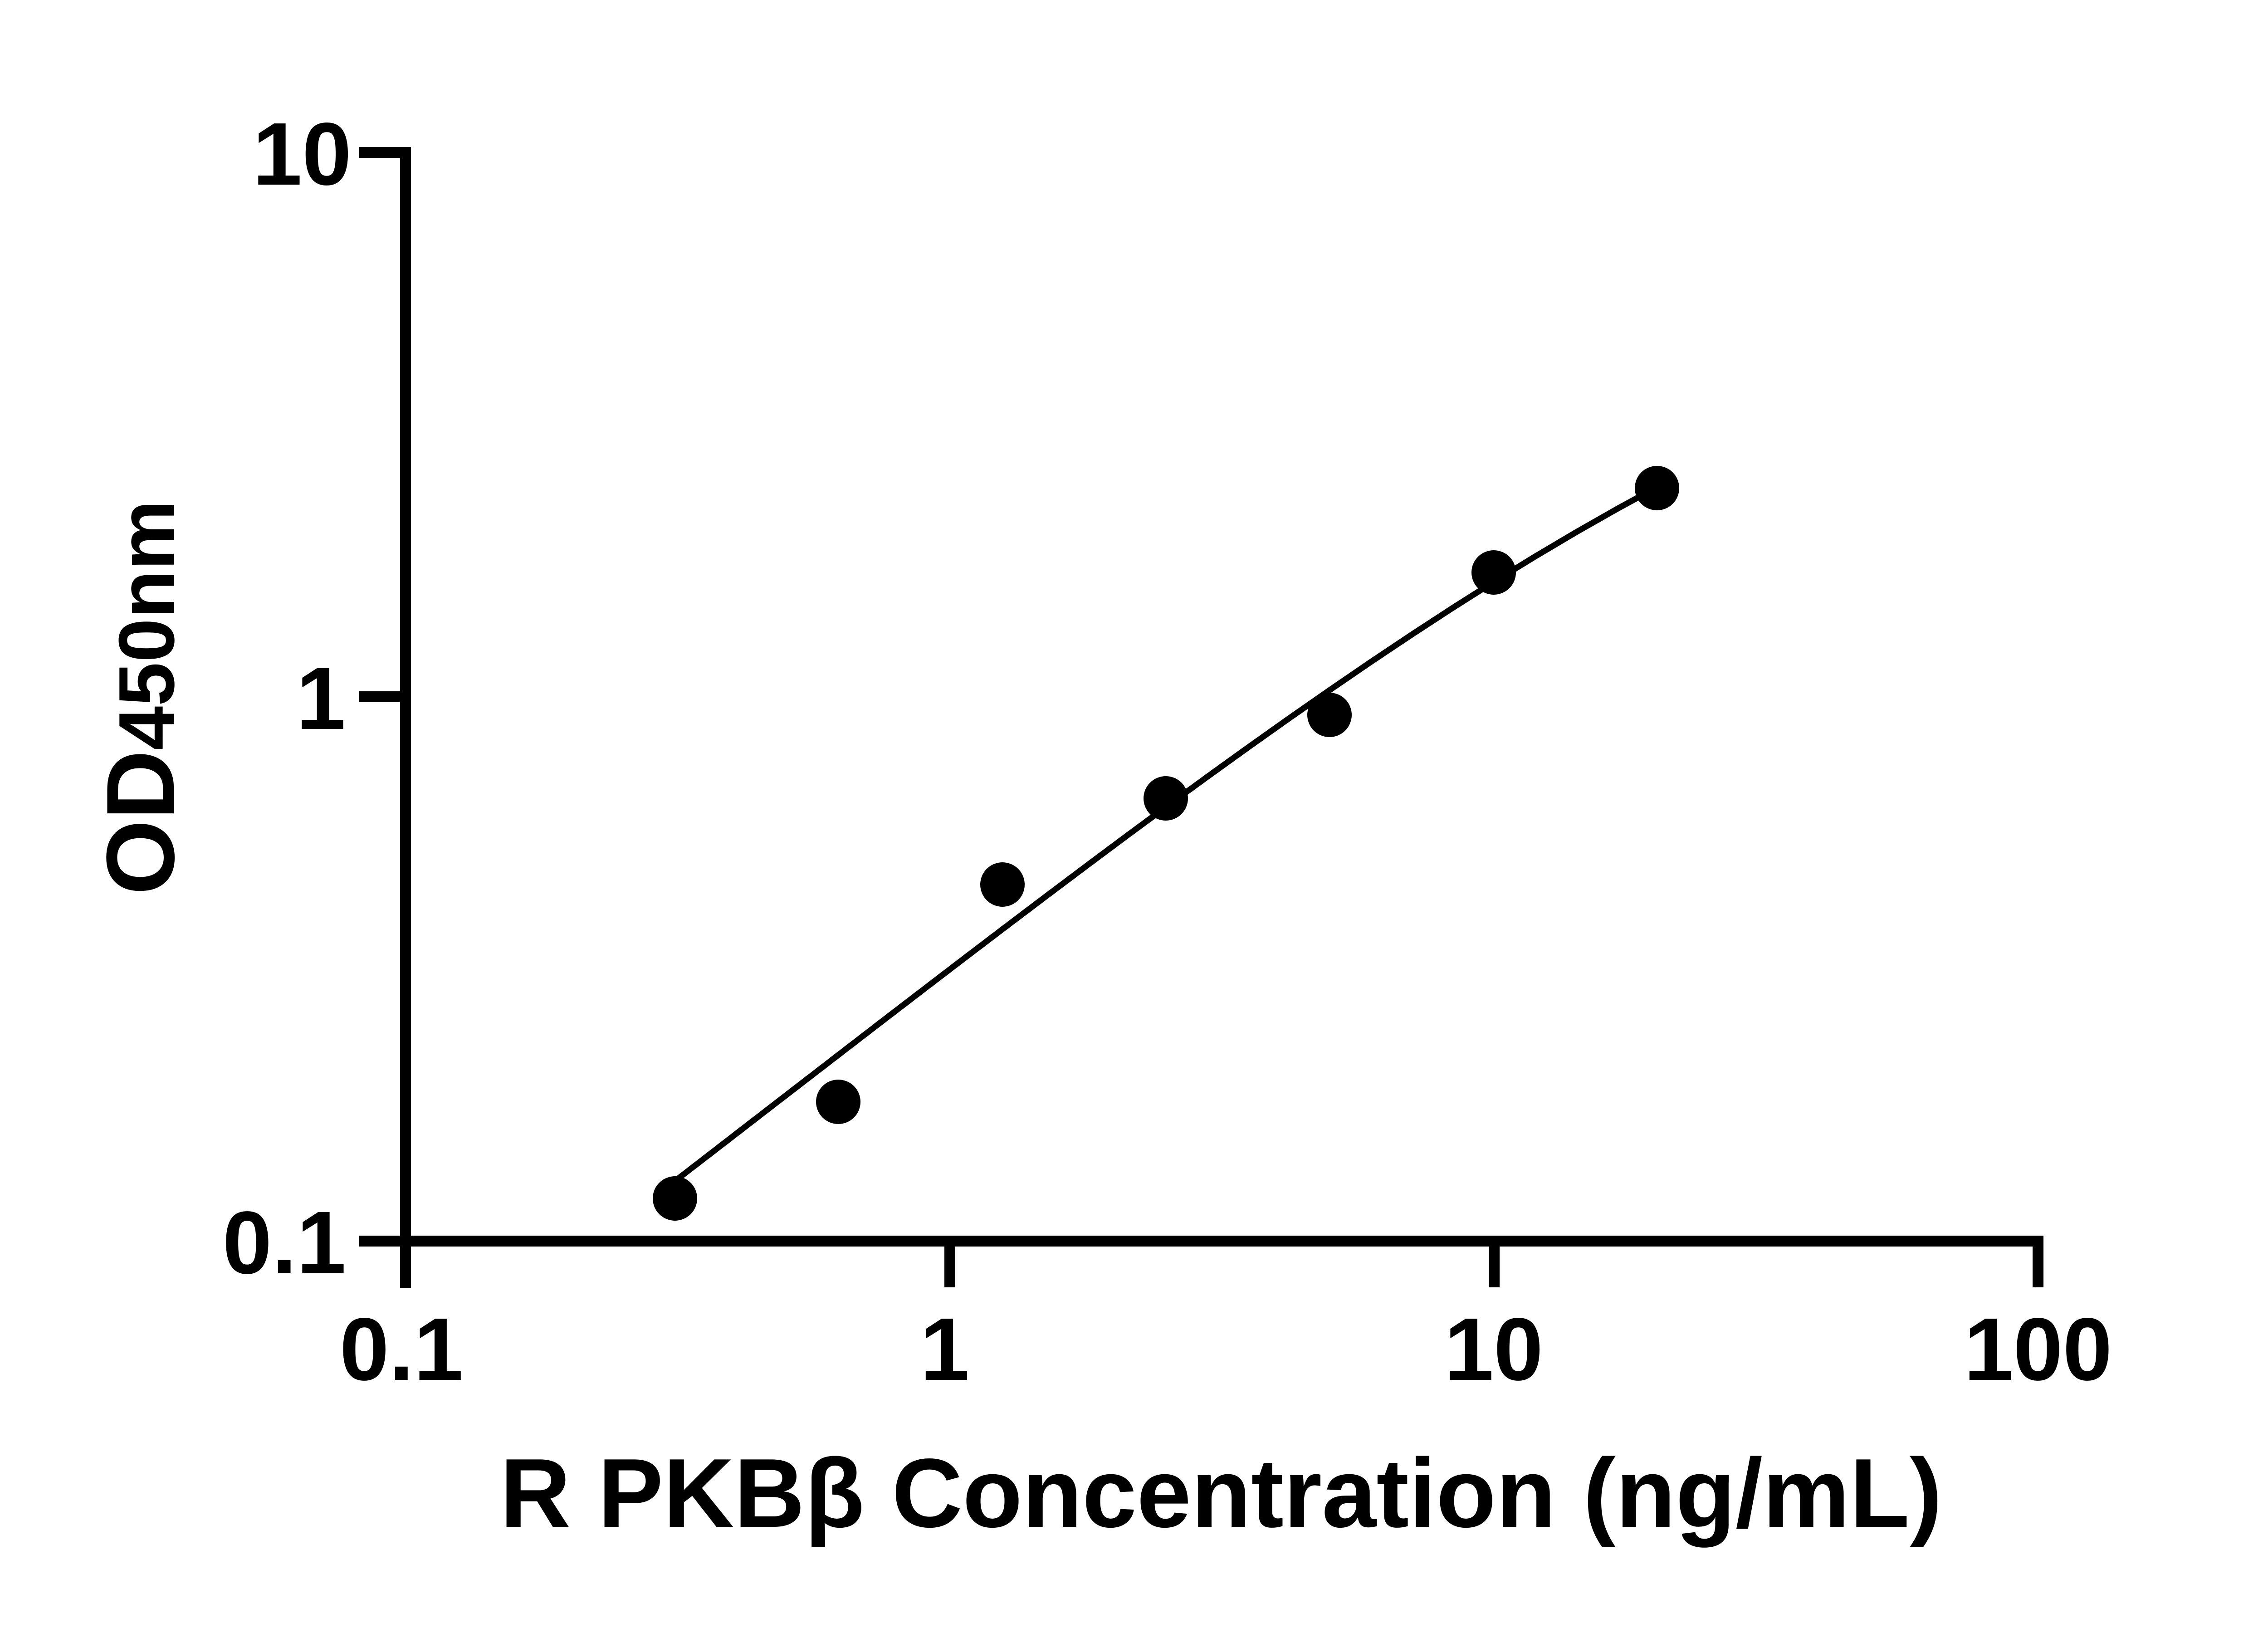  Describe the element at coordinates (2038, 1349) in the screenshot. I see `svg-text: 100` at that location.